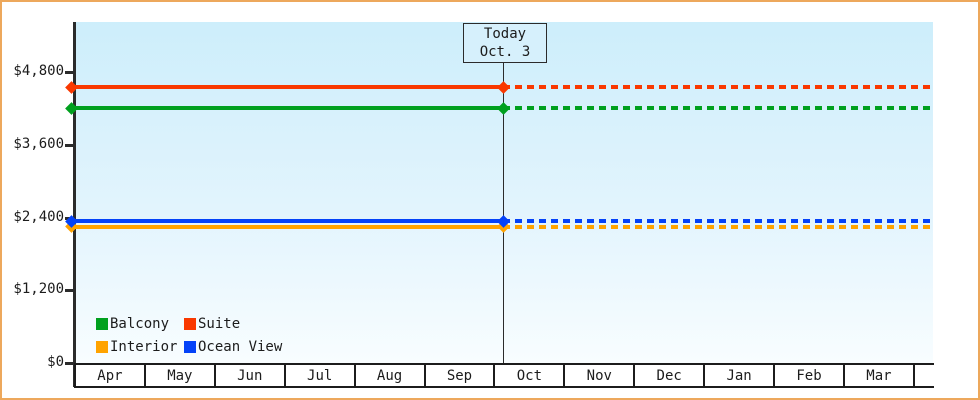 Image resolution: width=980 pixels, height=400 pixels. I want to click on today-annotation-box: Today Oct. 3, so click(505, 43).